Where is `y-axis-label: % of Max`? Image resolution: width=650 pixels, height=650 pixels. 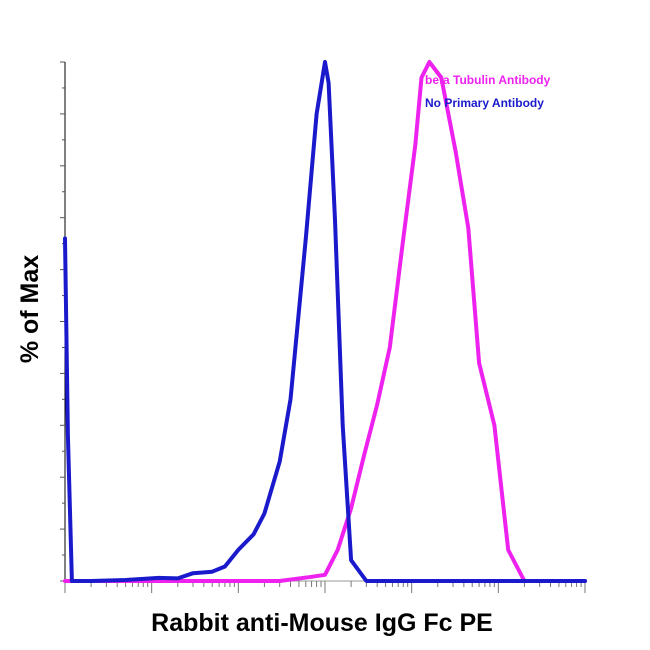 y-axis-label: % of Max is located at coordinates (30, 309).